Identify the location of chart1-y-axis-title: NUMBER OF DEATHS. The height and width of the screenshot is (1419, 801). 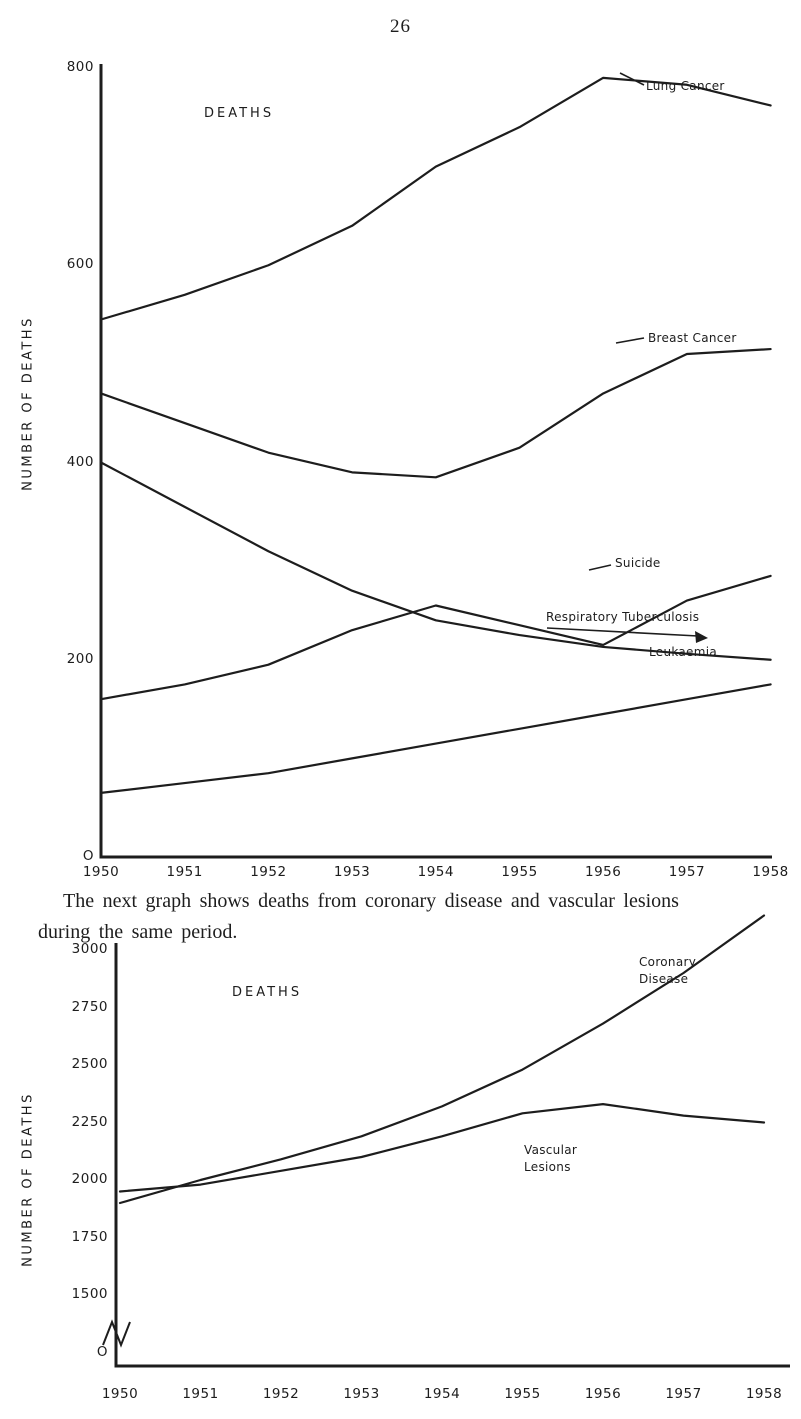
(28, 403).